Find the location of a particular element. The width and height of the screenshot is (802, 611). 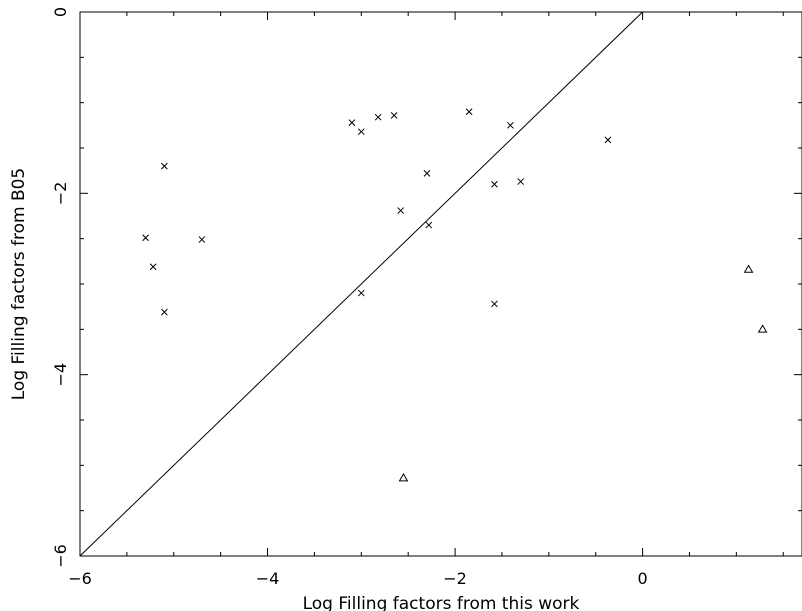

x-tick-label: −4 is located at coordinates (268, 578).